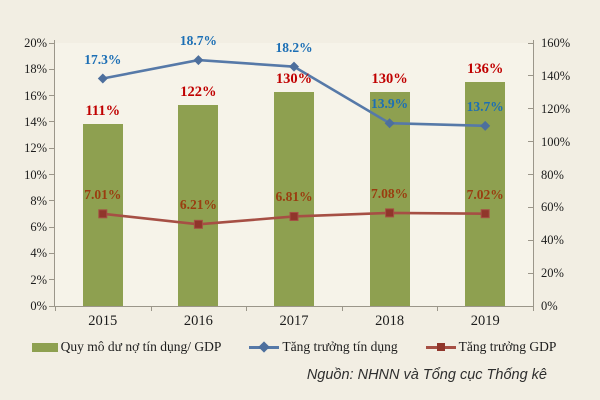  I want to click on left-axis-tick-label: 8%, so click(38, 200).